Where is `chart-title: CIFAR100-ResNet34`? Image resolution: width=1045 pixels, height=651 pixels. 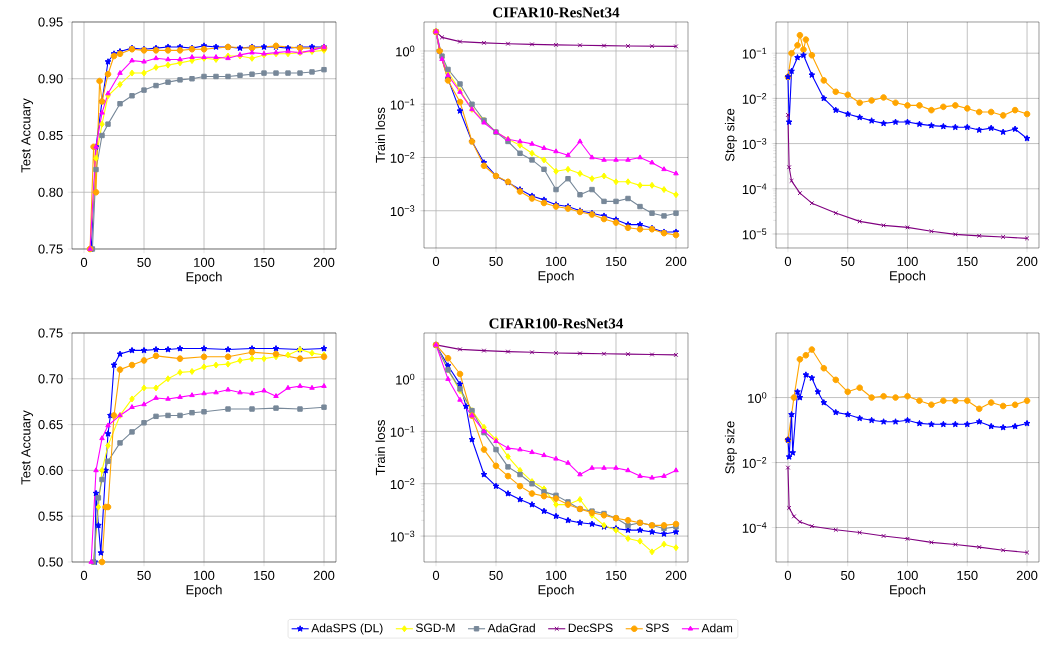 chart-title: CIFAR100-ResNet34 is located at coordinates (556, 323).